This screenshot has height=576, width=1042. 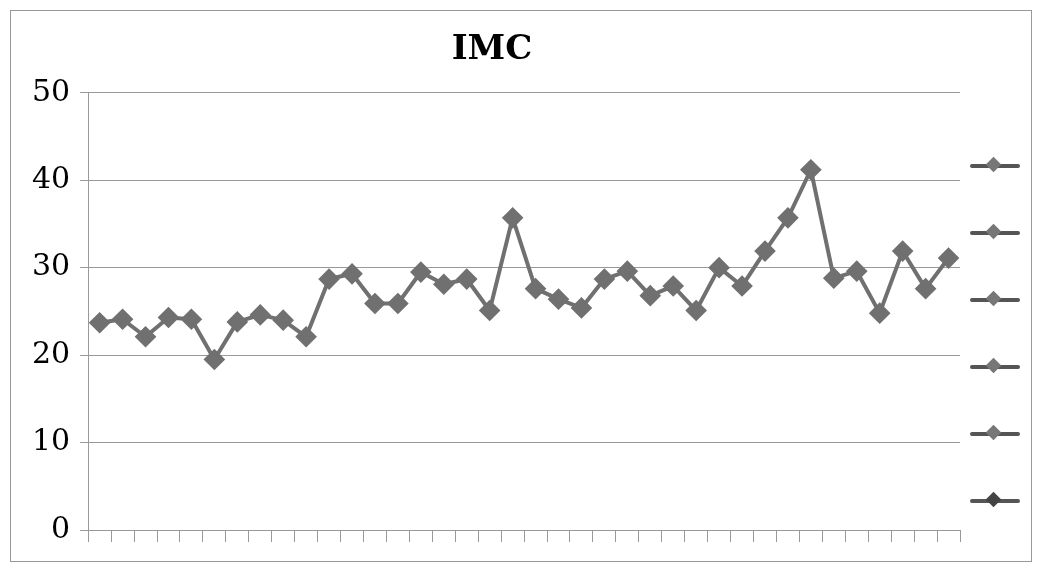 What do you see at coordinates (51, 352) in the screenshot?
I see `y-tick-label: 20` at bounding box center [51, 352].